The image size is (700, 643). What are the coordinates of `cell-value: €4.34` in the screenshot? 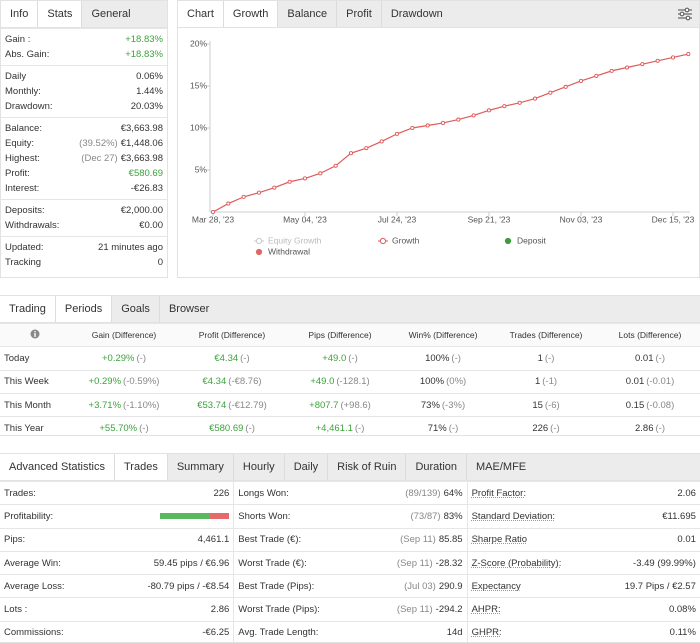 It's located at (226, 358).